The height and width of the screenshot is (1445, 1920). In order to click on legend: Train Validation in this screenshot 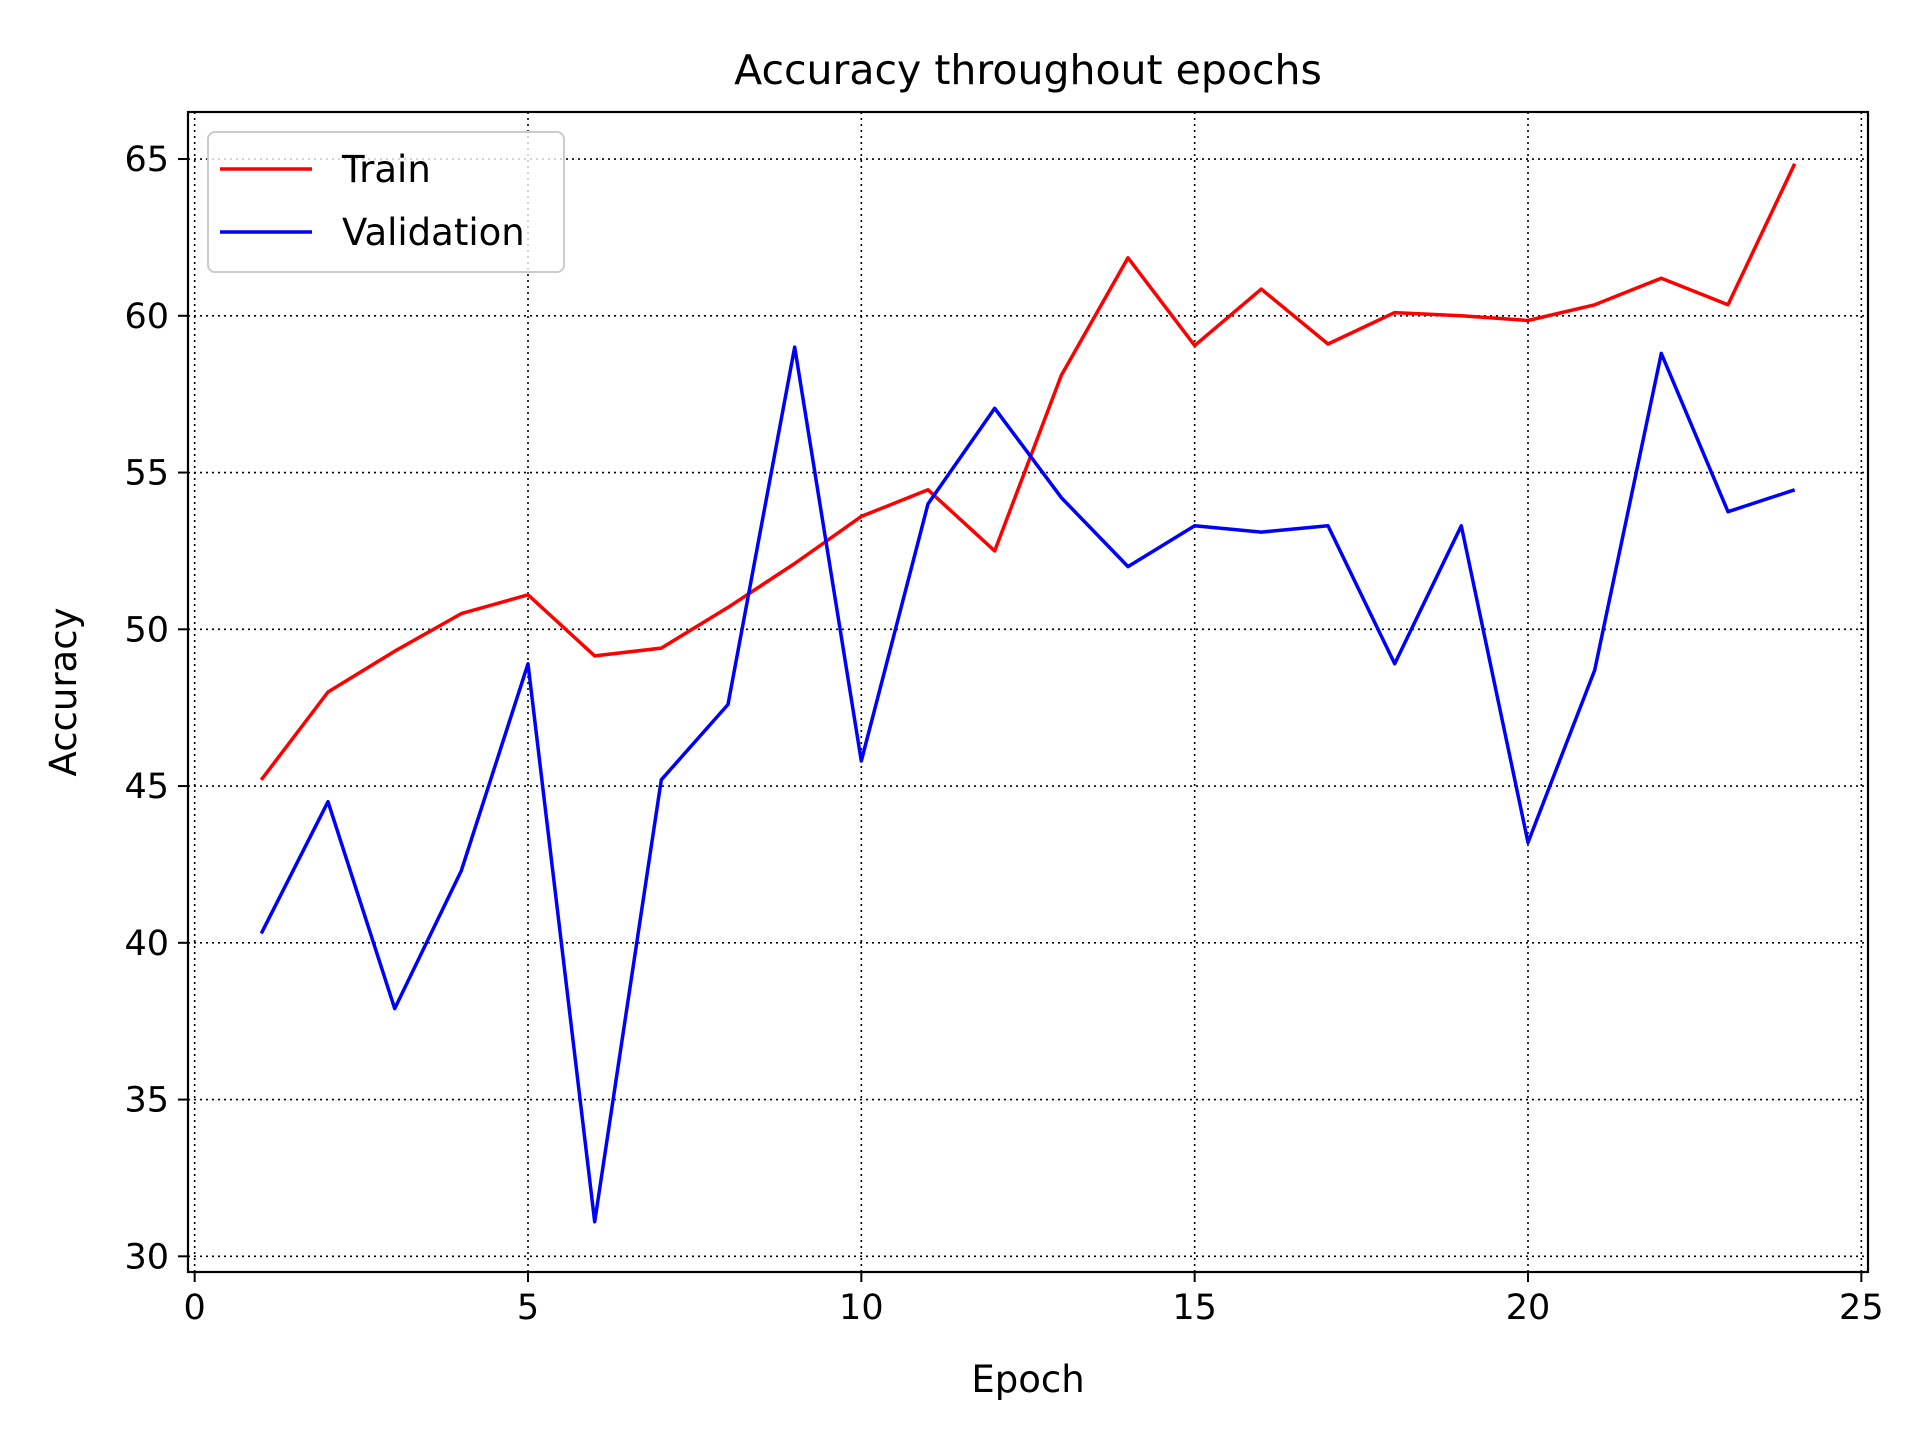, I will do `click(386, 202)`.